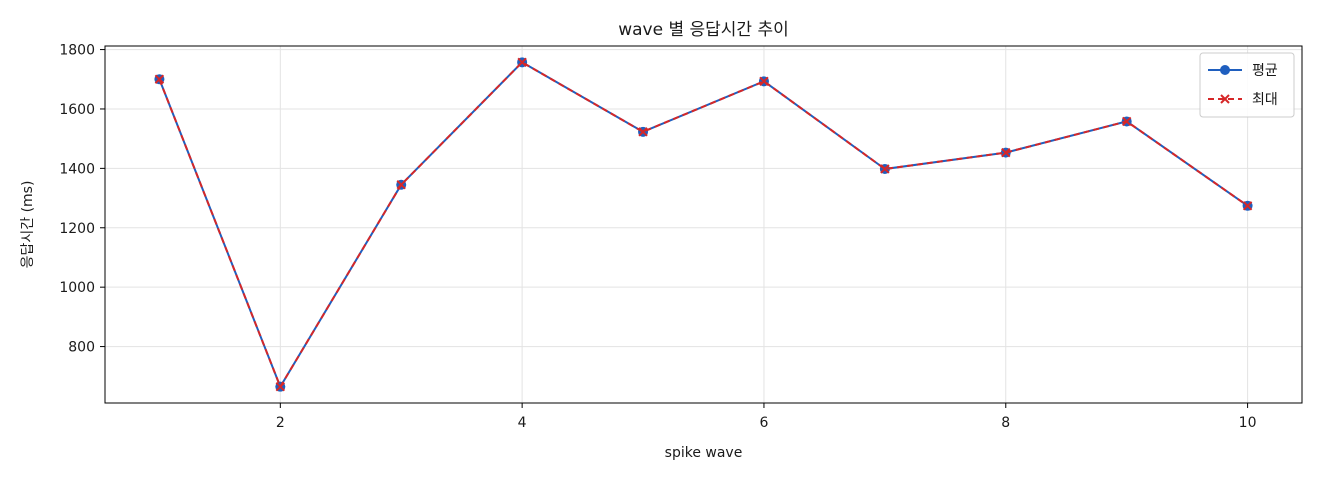  Describe the element at coordinates (1265, 100) in the screenshot. I see `legend-label-2: 최대` at that location.